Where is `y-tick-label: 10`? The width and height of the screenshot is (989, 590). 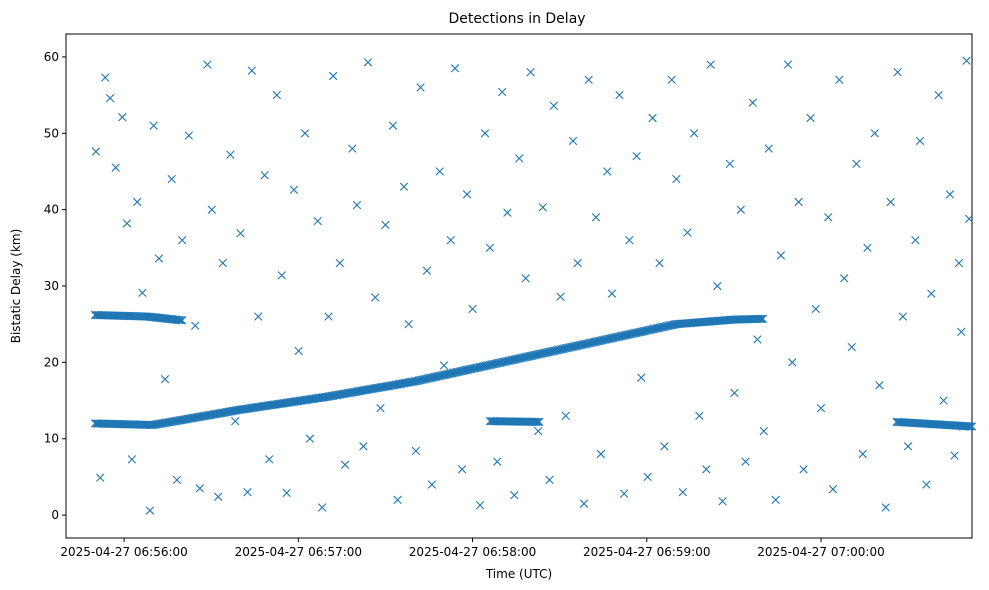 y-tick-label: 10 is located at coordinates (51, 439).